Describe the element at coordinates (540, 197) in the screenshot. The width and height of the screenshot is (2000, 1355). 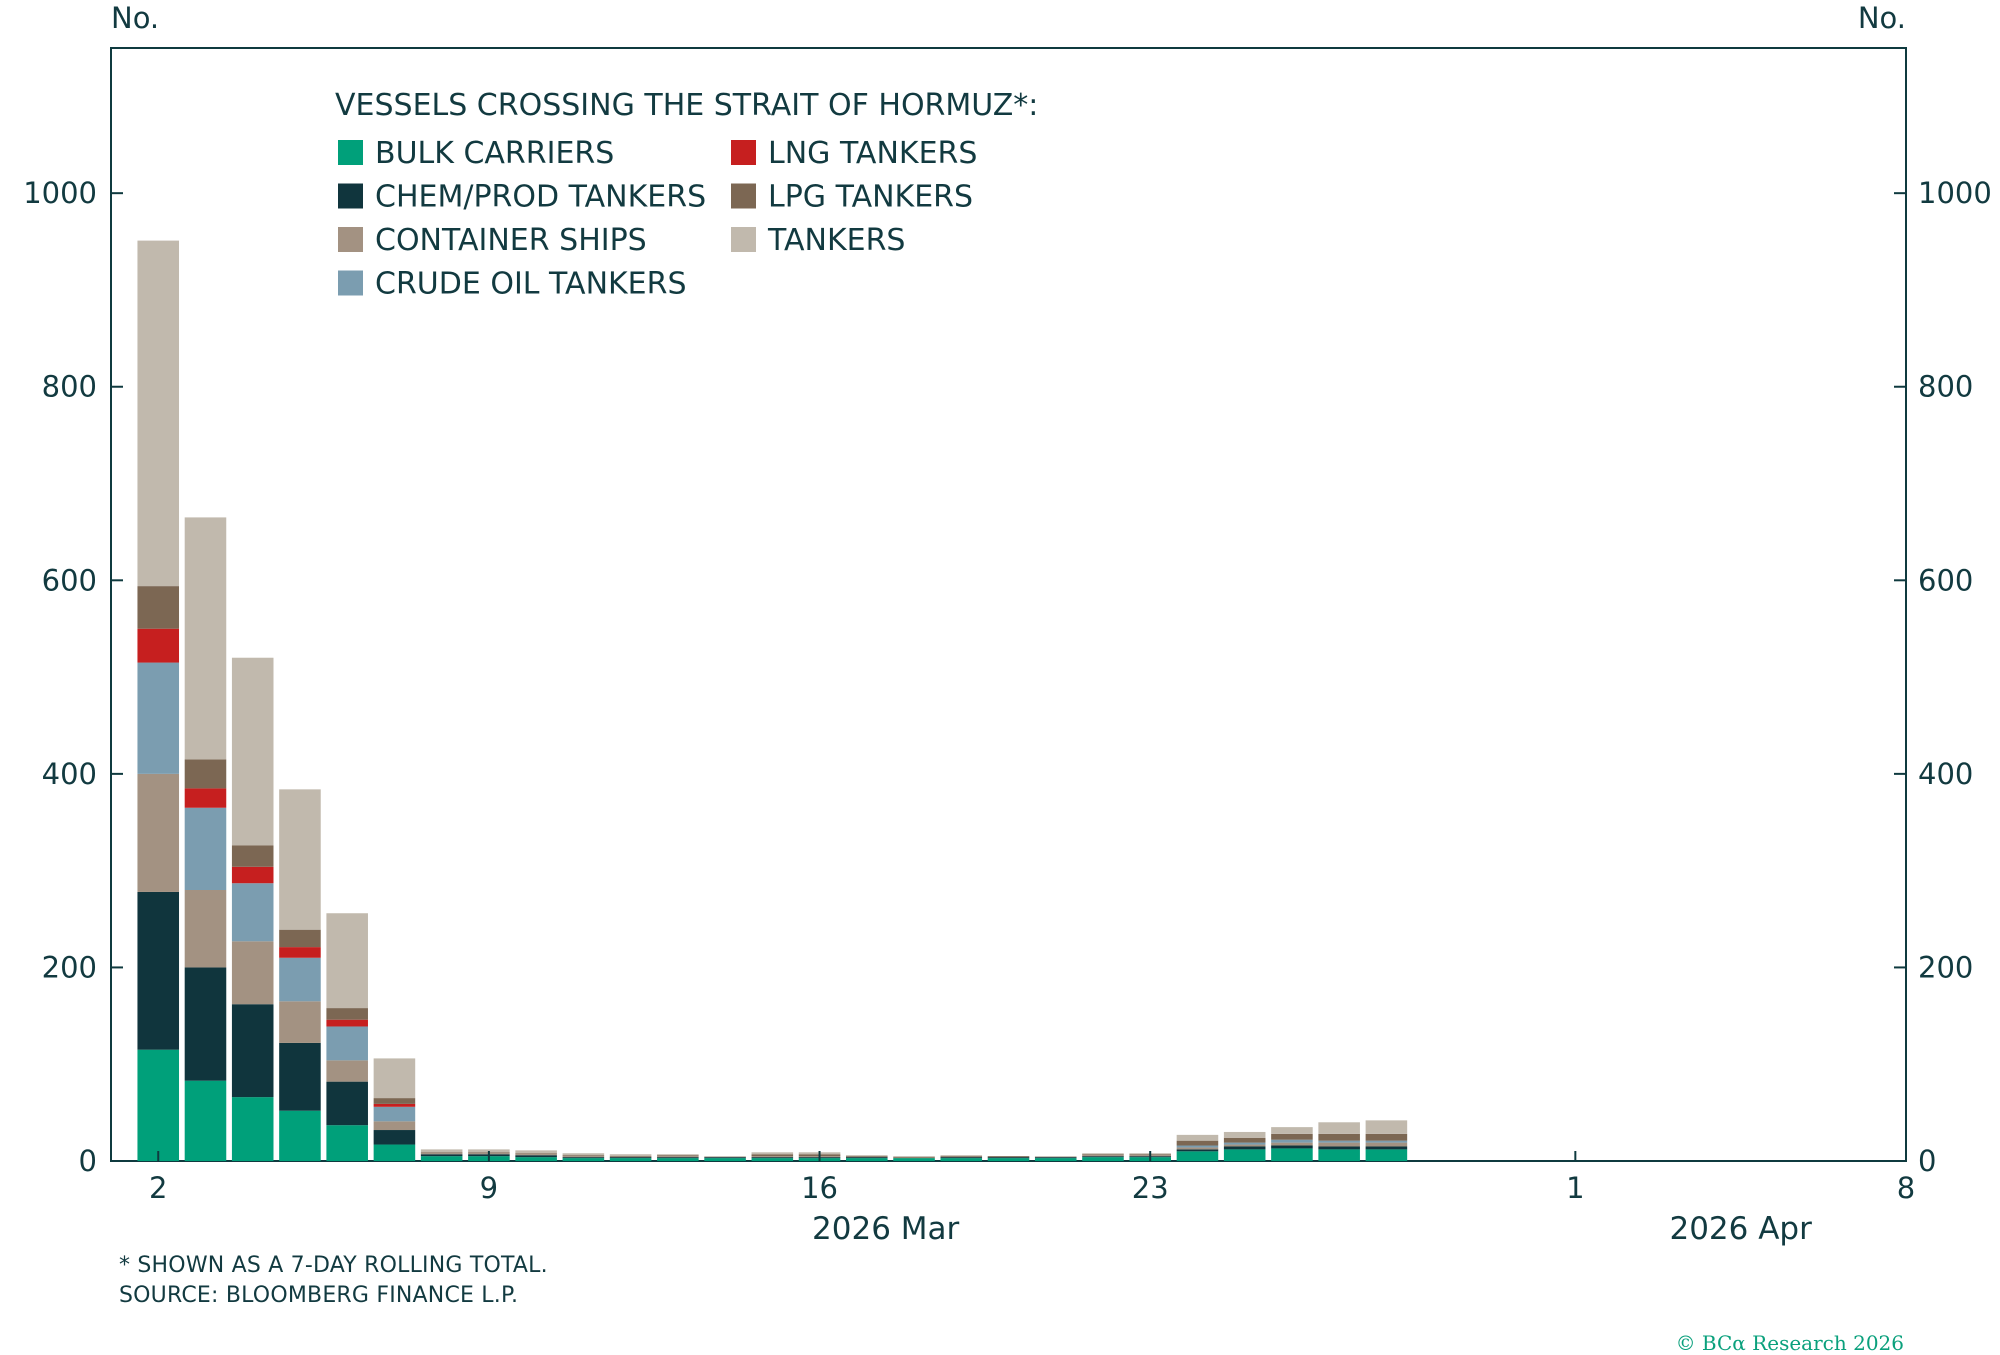
I see `legend-label: CHEM/PROD TANKERS` at that location.